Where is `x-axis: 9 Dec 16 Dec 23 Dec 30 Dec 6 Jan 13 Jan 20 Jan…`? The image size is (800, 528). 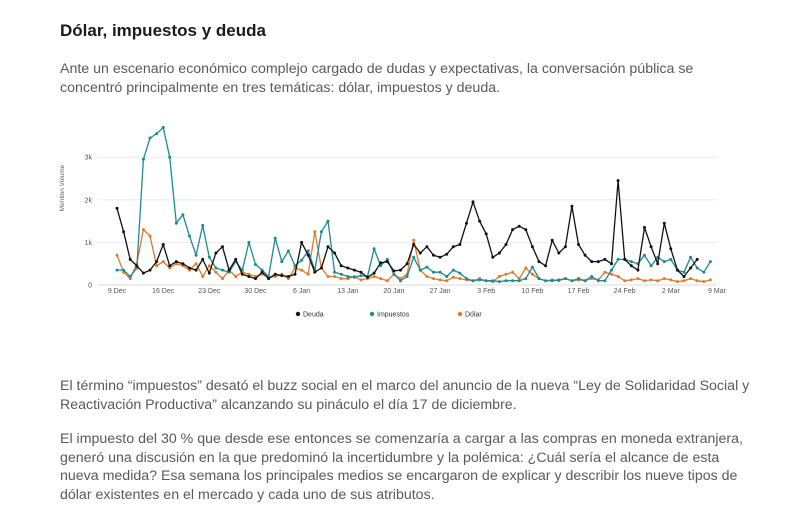
x-axis: 9 Dec 16 Dec 23 Dec 30 Dec 6 Jan 13 Jan 20 Jan… is located at coordinates (417, 291).